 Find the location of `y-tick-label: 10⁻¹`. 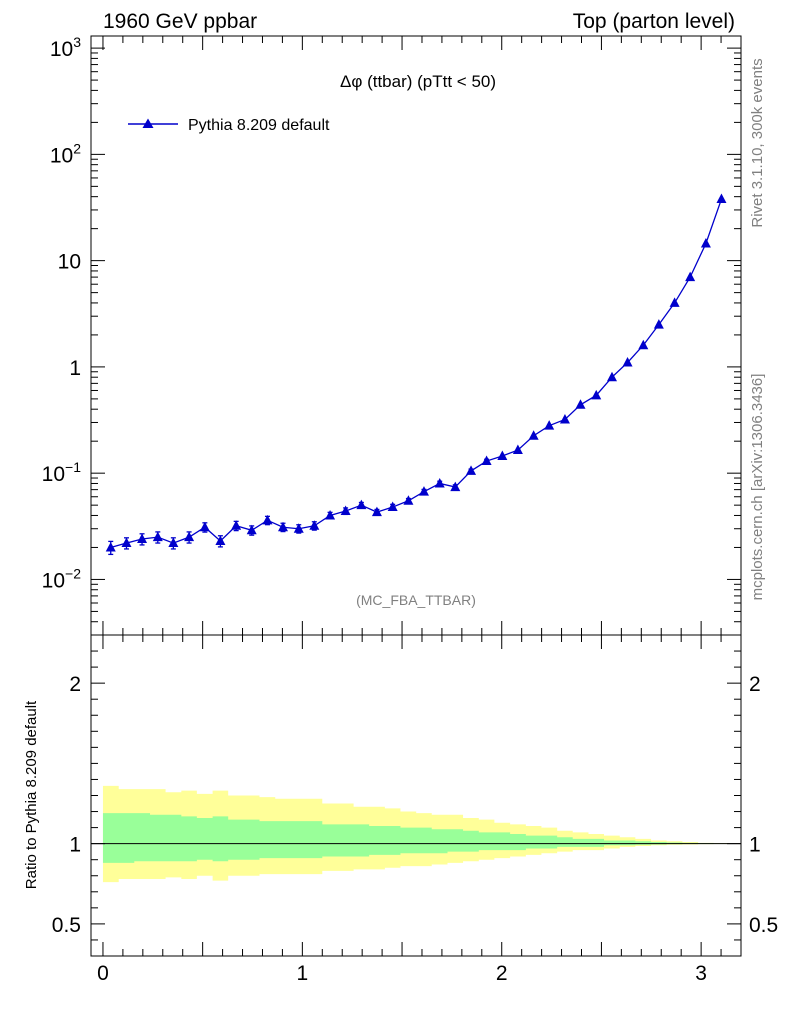

y-tick-label: 10⁻¹ is located at coordinates (62, 472).